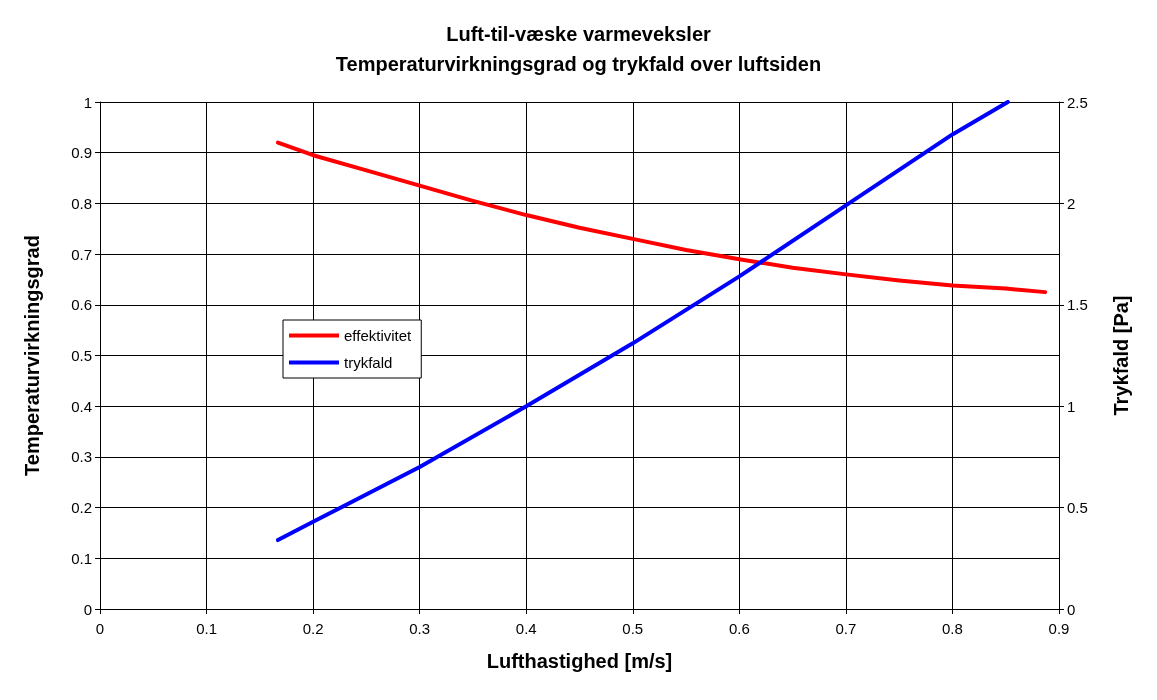  Describe the element at coordinates (206, 628) in the screenshot. I see `x-tick-label: 0.1` at that location.